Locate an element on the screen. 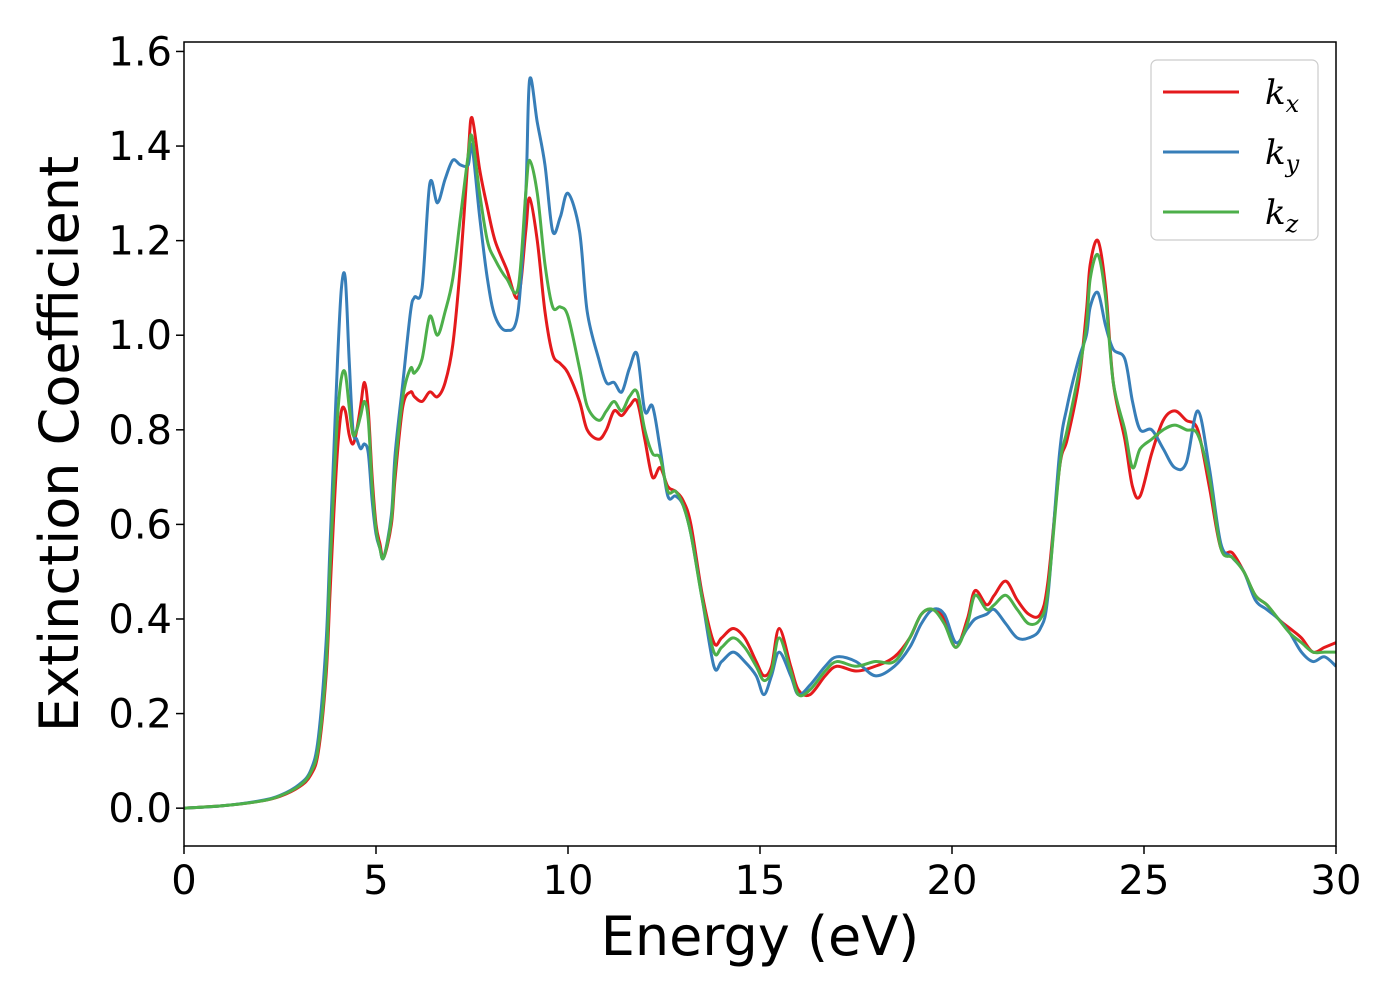  legend: kx ky kz is located at coordinates (1234, 150).